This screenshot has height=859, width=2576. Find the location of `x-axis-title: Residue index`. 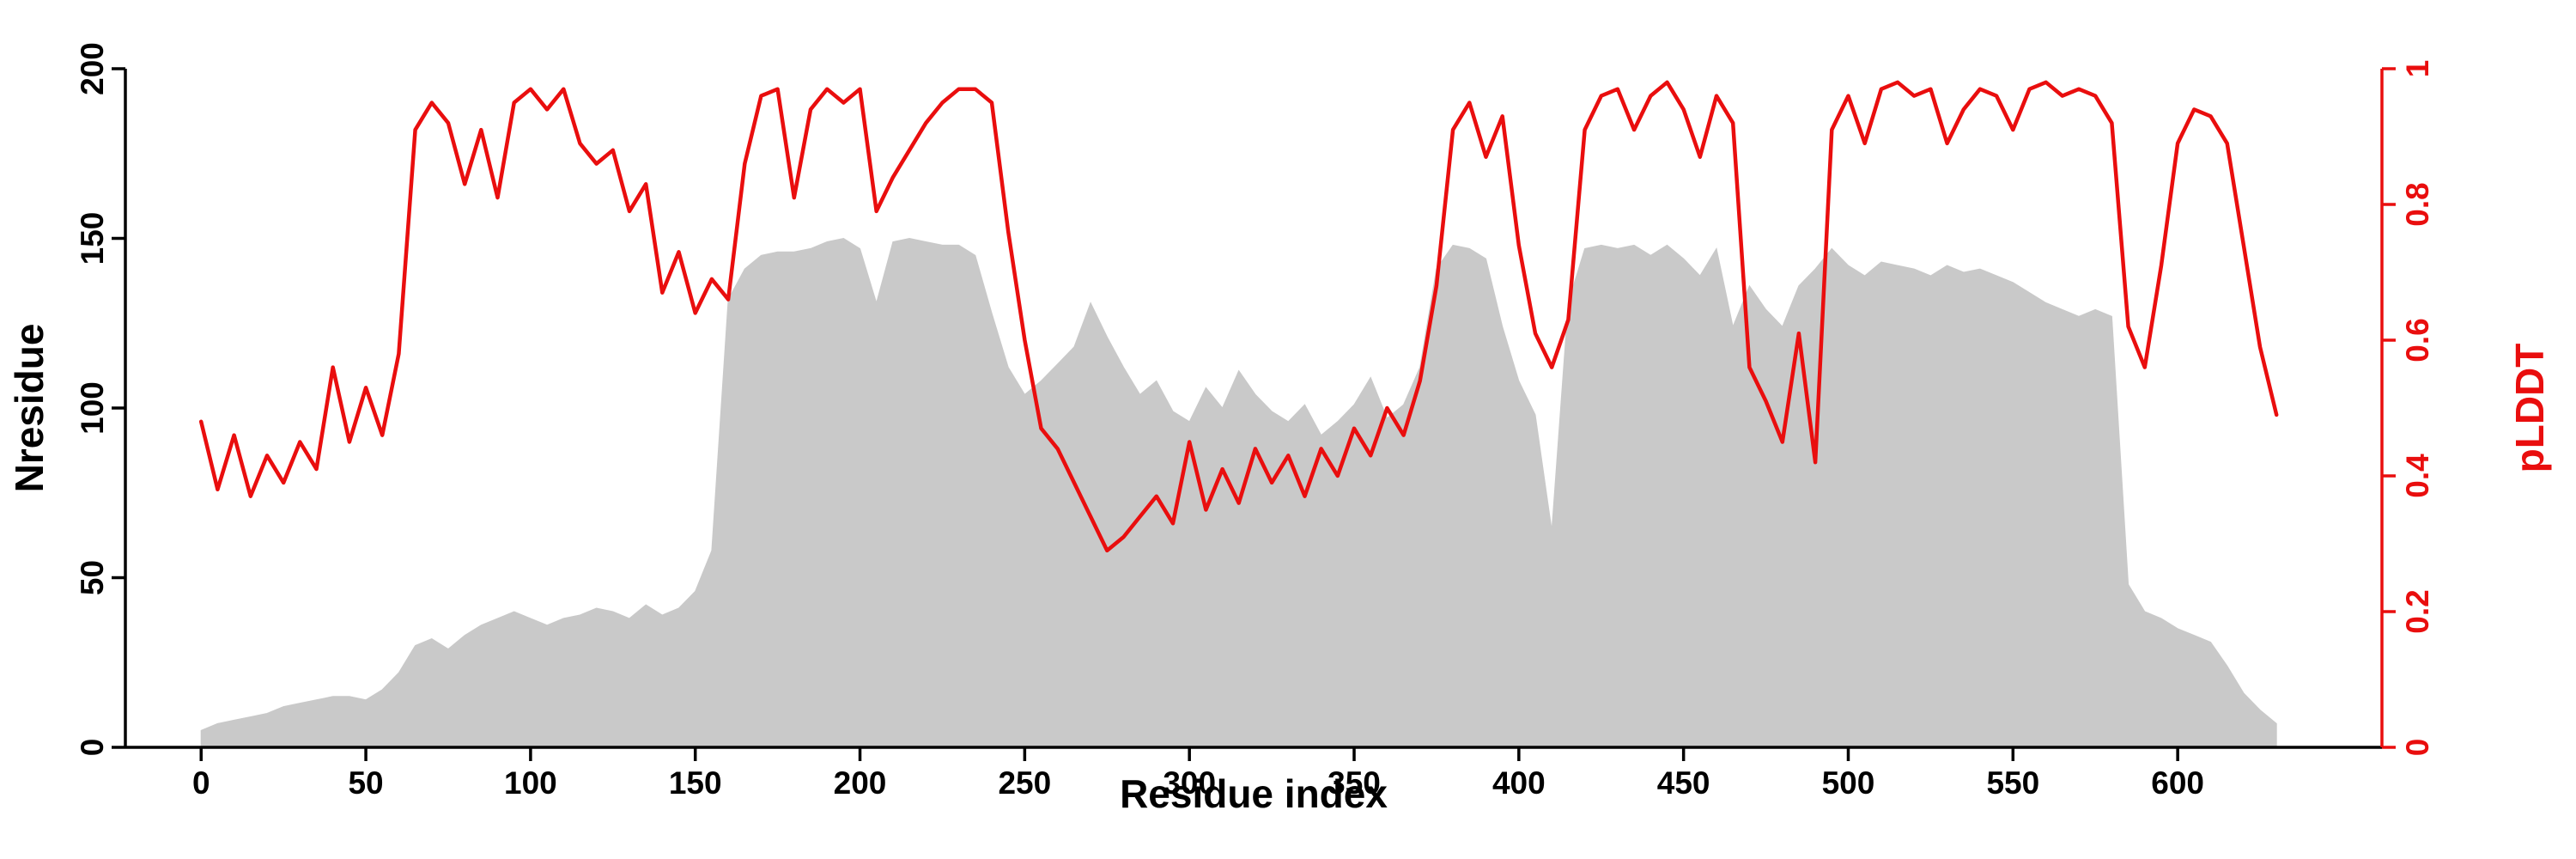

x-axis-title: Residue index is located at coordinates (1254, 793).